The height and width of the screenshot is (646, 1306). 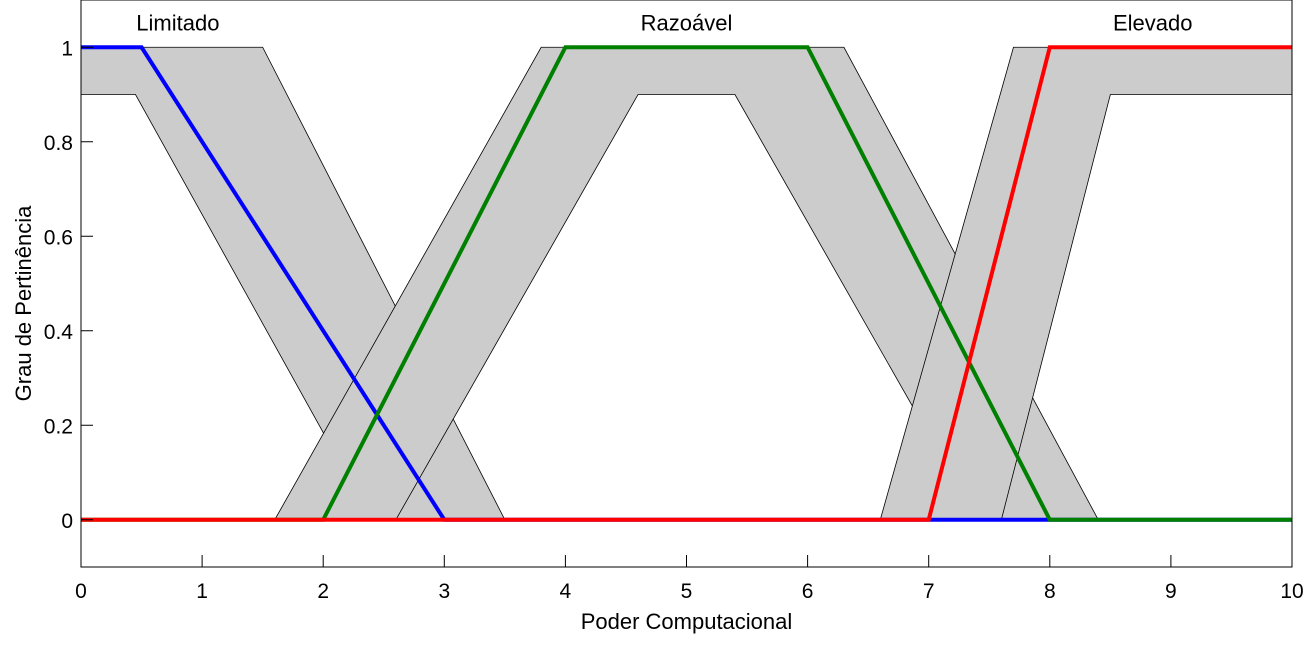 I want to click on x-tick-label-4: 4, so click(x=566, y=591).